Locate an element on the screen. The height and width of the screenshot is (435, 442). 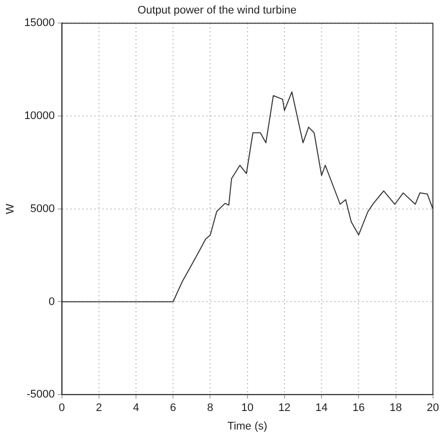
x-tick-label: 14 is located at coordinates (321, 408).